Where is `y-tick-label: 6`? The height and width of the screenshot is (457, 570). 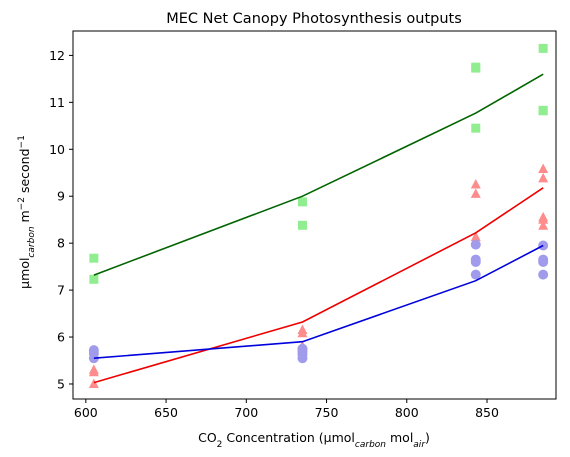
y-tick-label: 6 is located at coordinates (61, 337).